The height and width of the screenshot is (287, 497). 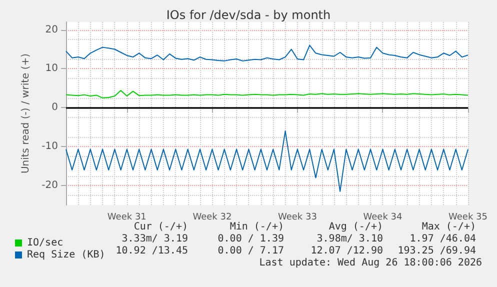 I want to click on x-tick-label: Week 33, so click(x=297, y=217).